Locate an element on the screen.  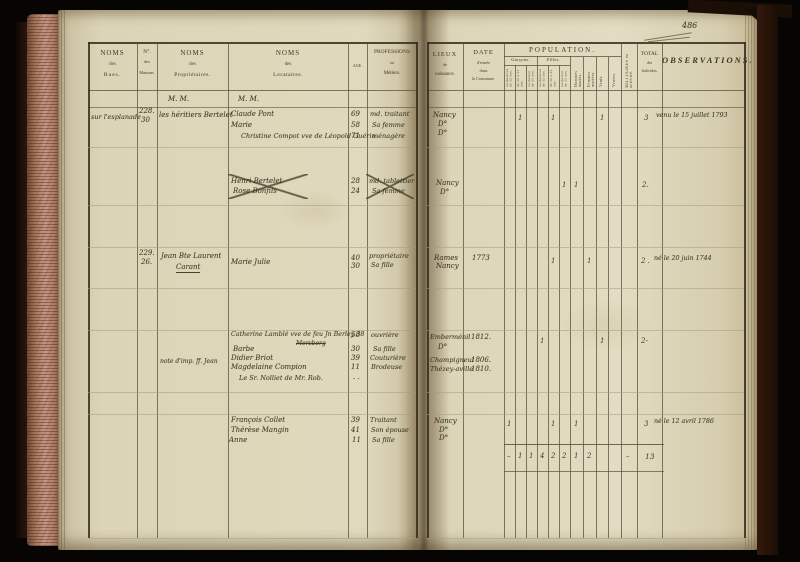
row1-age-1: 69 is located at coordinates (355, 114).